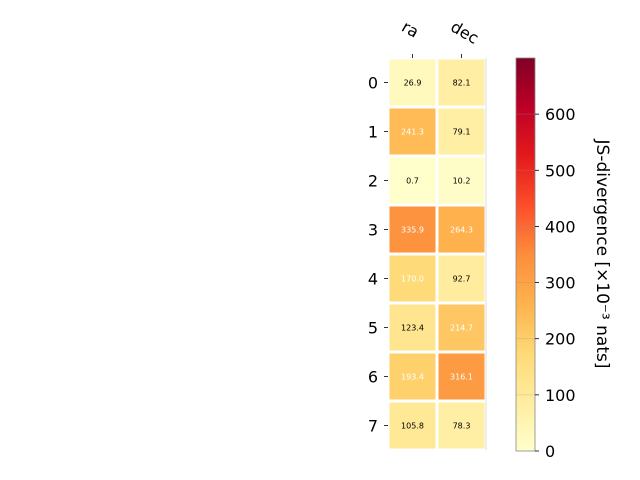  What do you see at coordinates (560, 395) in the screenshot?
I see `colorbar-tick-label: 100` at bounding box center [560, 395].